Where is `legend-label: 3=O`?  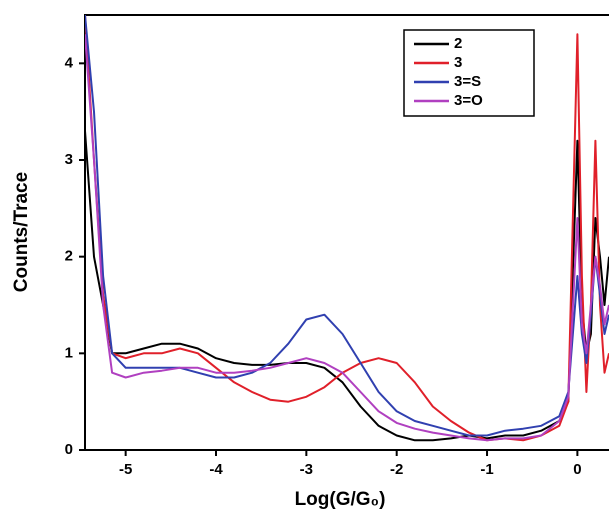 legend-label: 3=O is located at coordinates (468, 100).